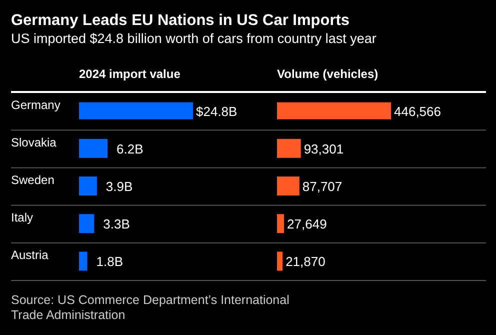 Image resolution: width=496 pixels, height=335 pixels. What do you see at coordinates (116, 224) in the screenshot?
I see `data-label: 3.3B` at bounding box center [116, 224].